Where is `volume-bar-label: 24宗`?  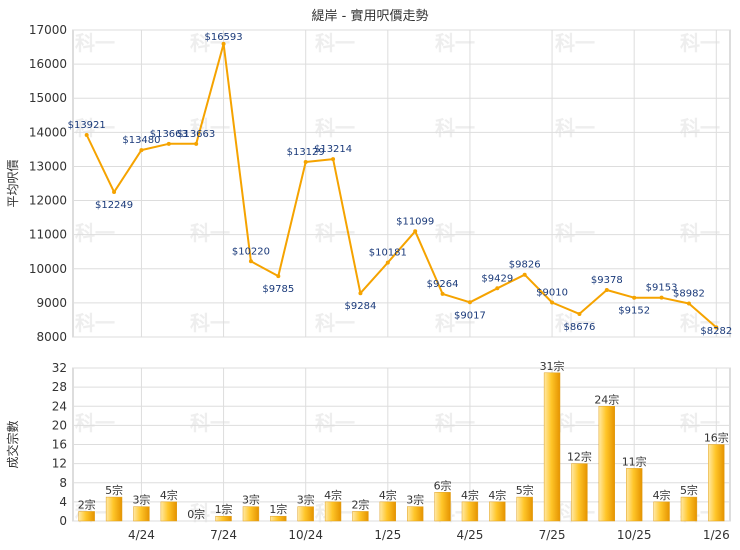
volume-bar-label: 24宗 is located at coordinates (606, 399).